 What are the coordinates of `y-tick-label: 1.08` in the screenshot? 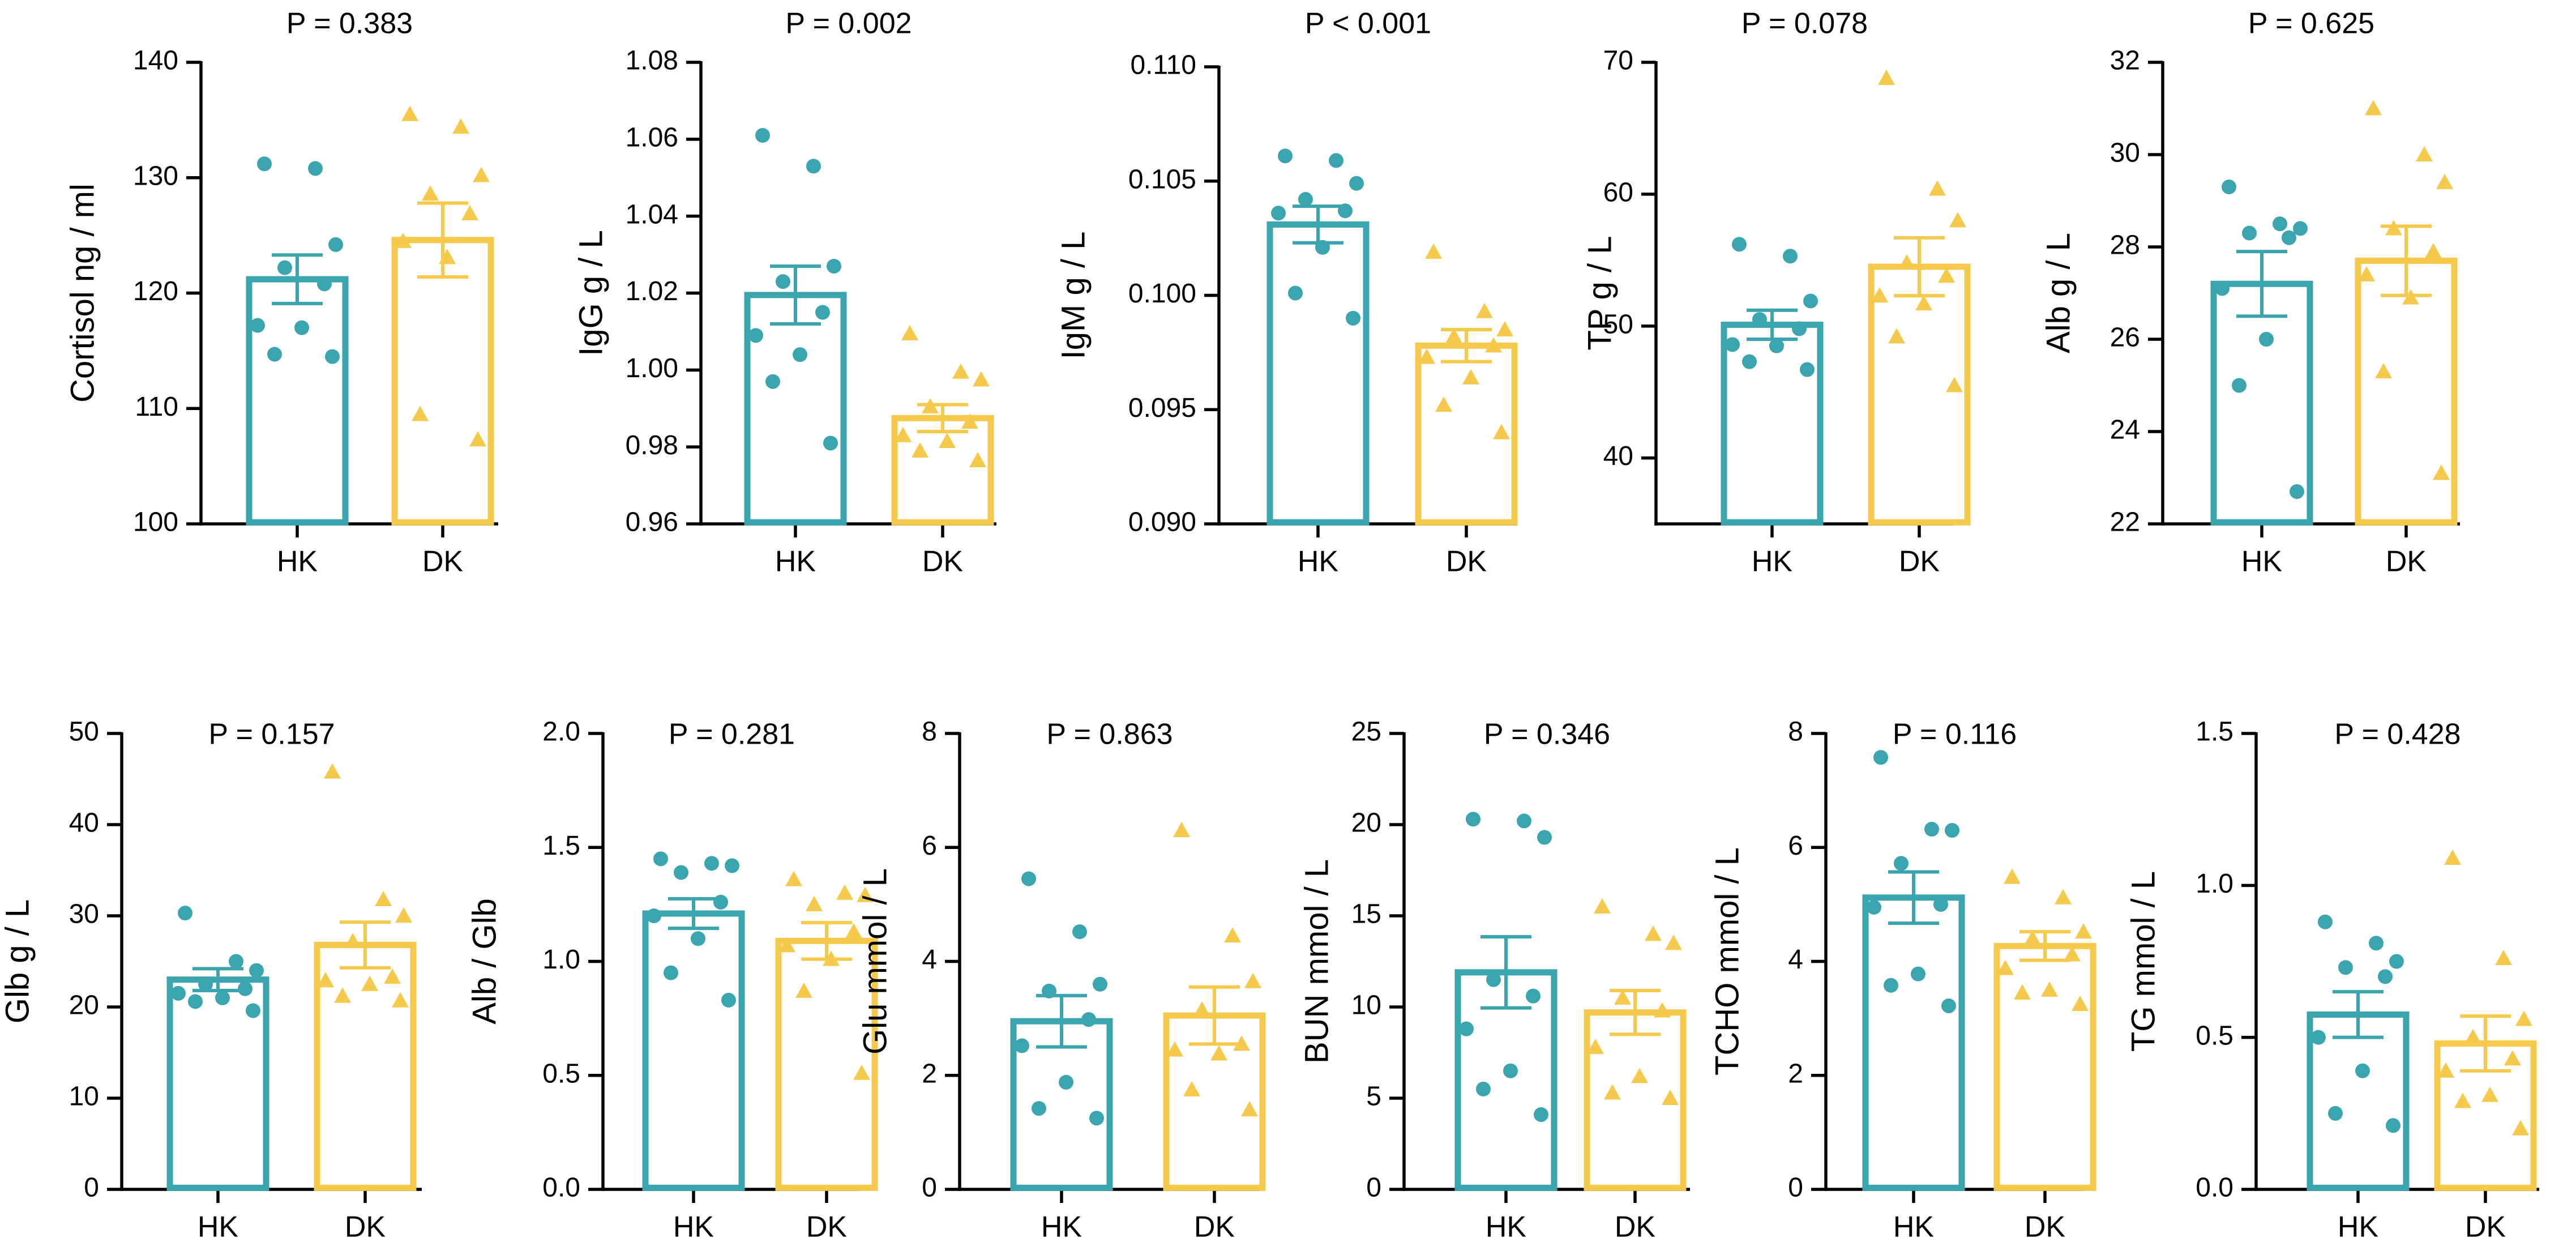 It's located at (652, 61).